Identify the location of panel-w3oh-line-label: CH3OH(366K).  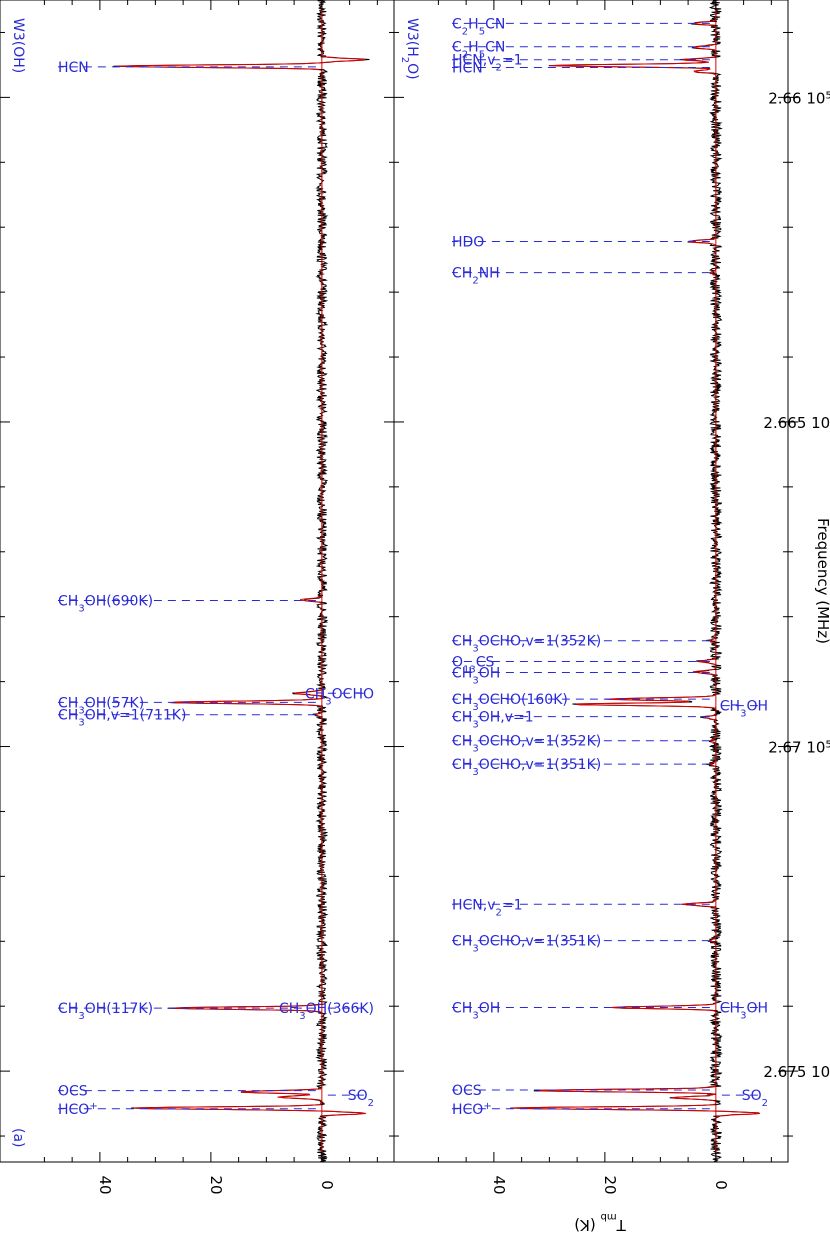
(326, 1011).